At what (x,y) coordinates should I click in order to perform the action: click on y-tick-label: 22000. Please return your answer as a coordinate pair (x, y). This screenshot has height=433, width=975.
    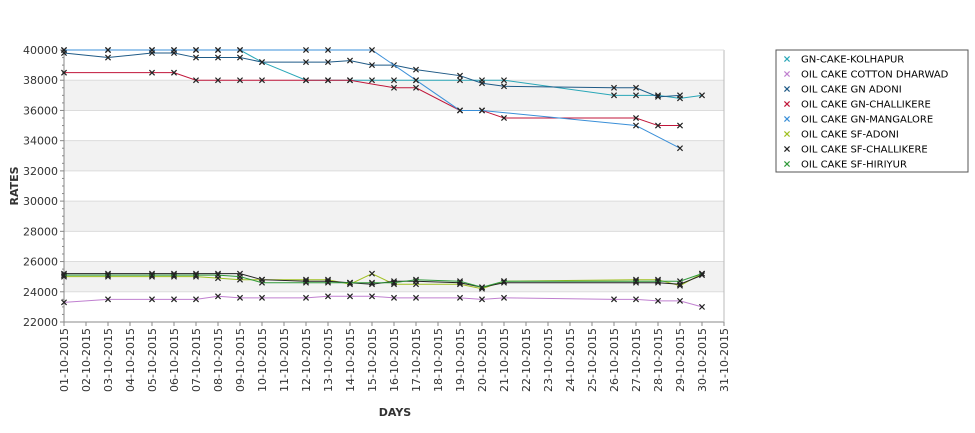
    Looking at the image, I should click on (40, 322).